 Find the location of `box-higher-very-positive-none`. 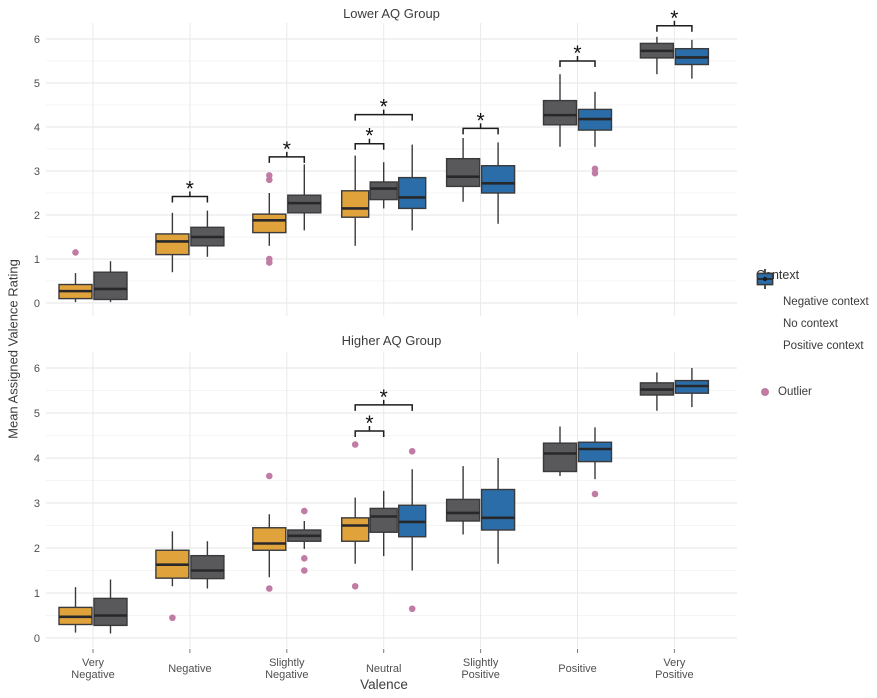

box-higher-very-positive-none is located at coordinates (657, 391).